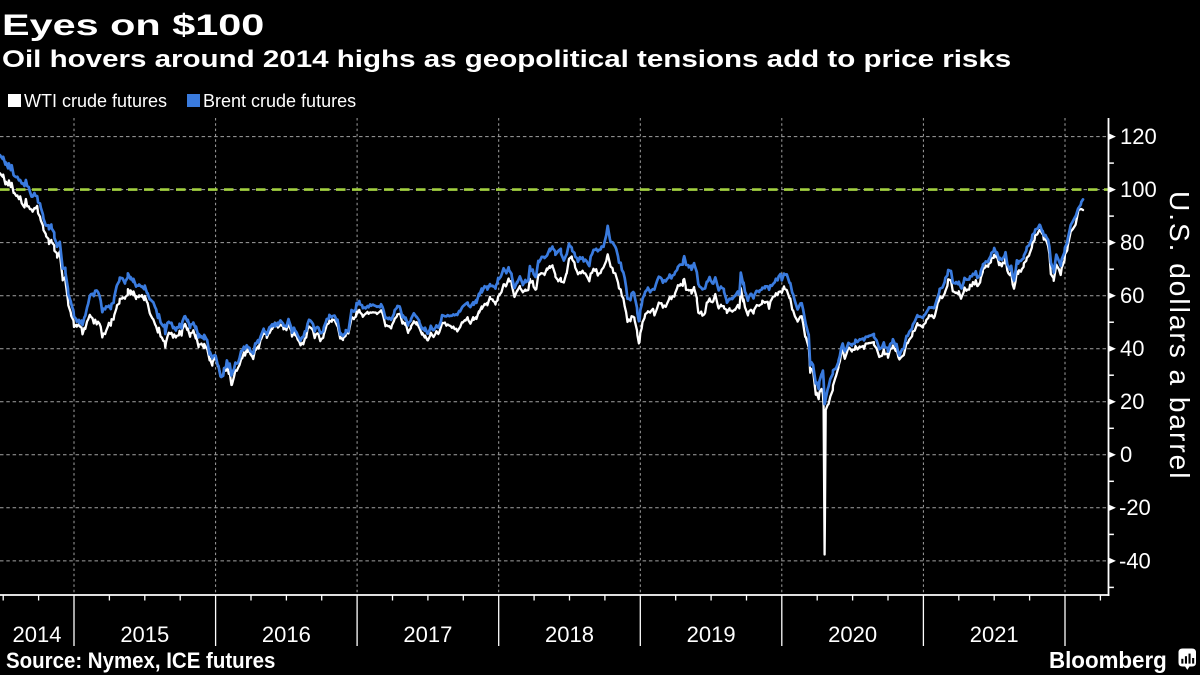 Image resolution: width=1200 pixels, height=675 pixels. What do you see at coordinates (711, 634) in the screenshot?
I see `svg-text: 2019` at bounding box center [711, 634].